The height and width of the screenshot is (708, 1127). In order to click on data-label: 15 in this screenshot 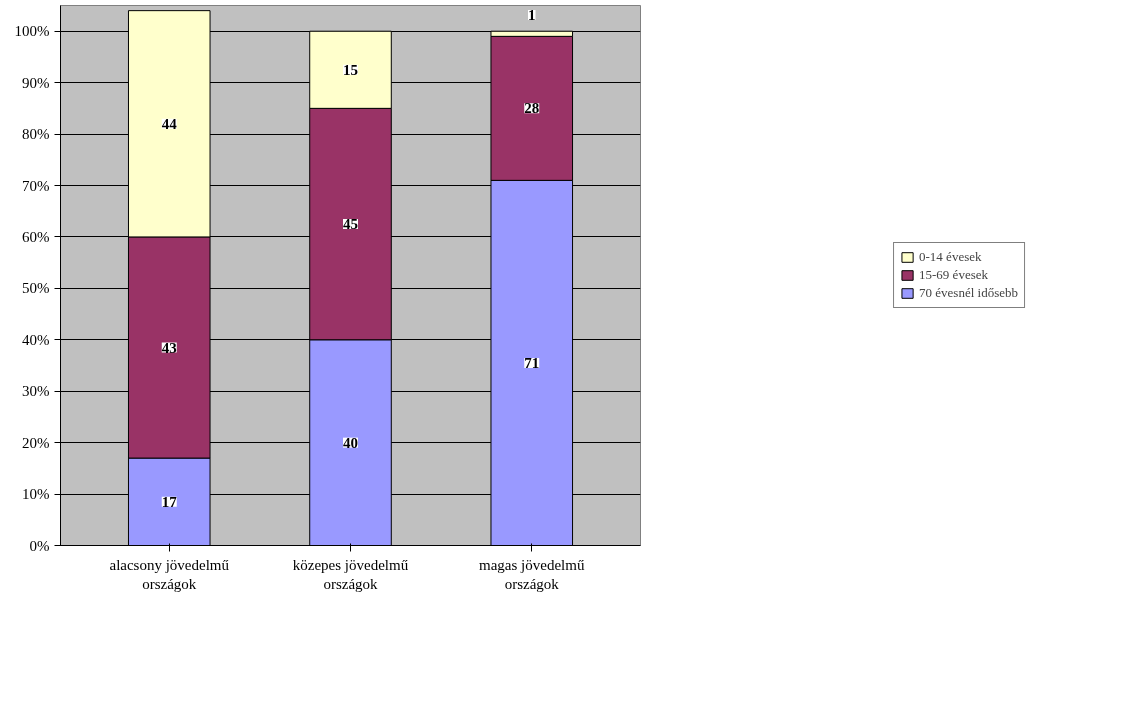, I will do `click(350, 69)`.